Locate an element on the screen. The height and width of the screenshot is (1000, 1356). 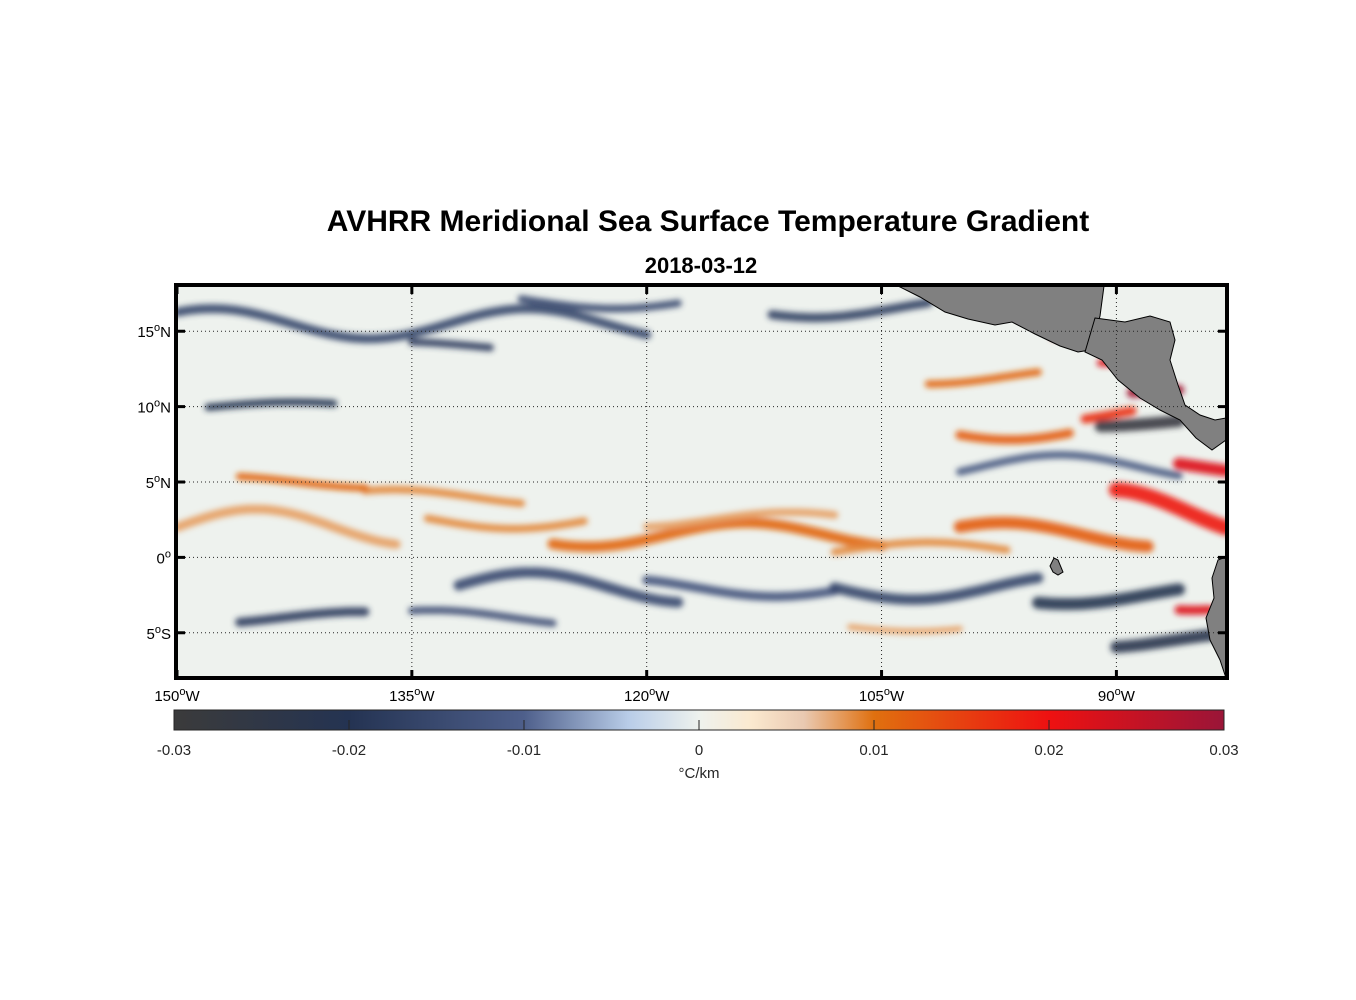
colorbar-tick-label: 0.02 is located at coordinates (1048, 750).